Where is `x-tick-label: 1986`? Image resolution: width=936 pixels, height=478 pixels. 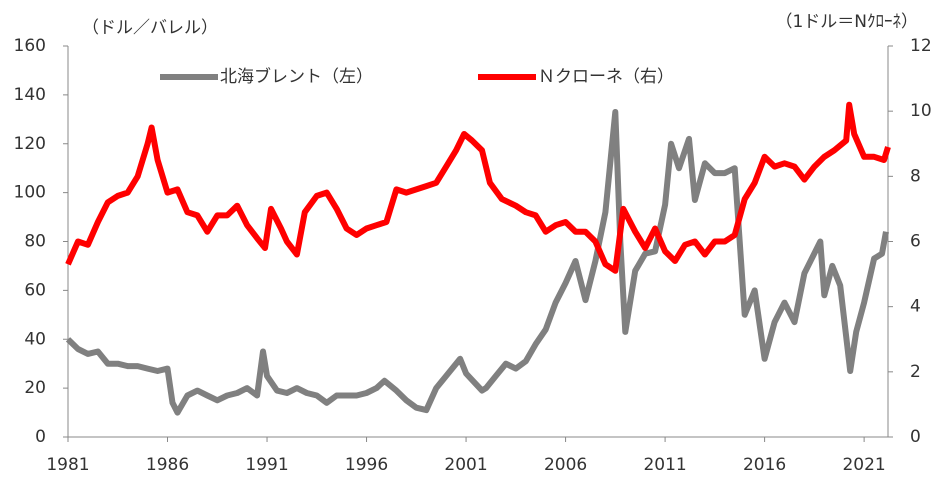 x-tick-label: 1986 is located at coordinates (167, 465).